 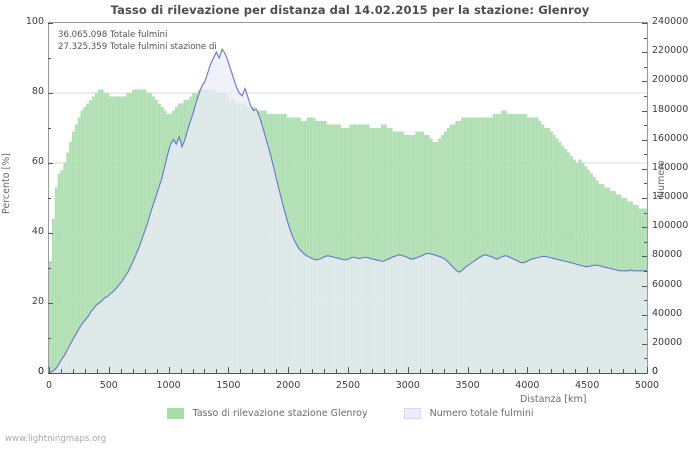 I want to click on legend-item-total-strokes: Numero totale fulmini, so click(x=468, y=413).